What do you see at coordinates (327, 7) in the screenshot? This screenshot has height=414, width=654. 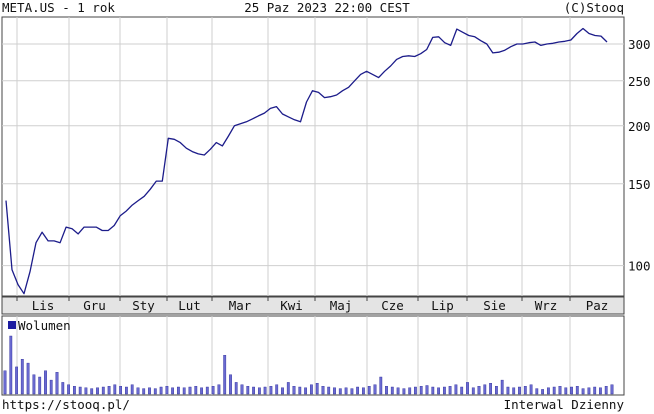 I see `chart-timestamp: 25 Paz 2023 22:00 CEST` at bounding box center [327, 7].